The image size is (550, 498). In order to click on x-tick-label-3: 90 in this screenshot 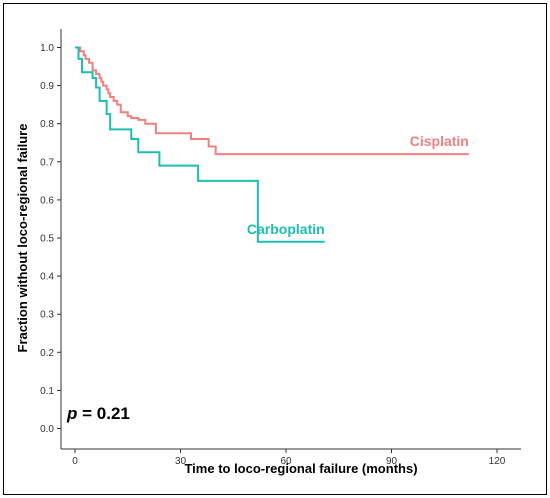, I will do `click(392, 461)`.